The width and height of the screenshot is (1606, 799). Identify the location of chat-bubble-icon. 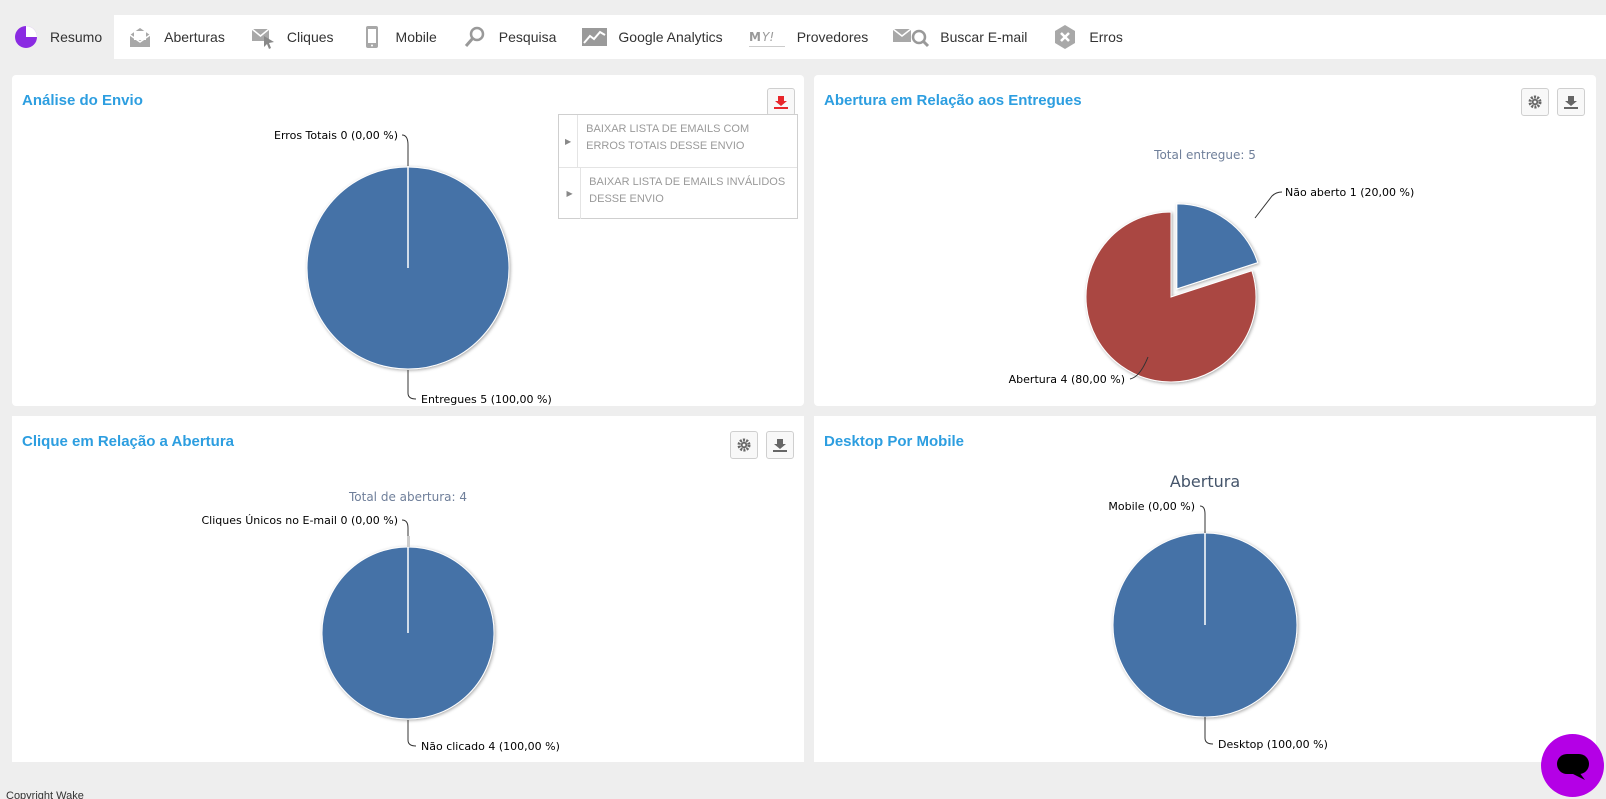
(1573, 766).